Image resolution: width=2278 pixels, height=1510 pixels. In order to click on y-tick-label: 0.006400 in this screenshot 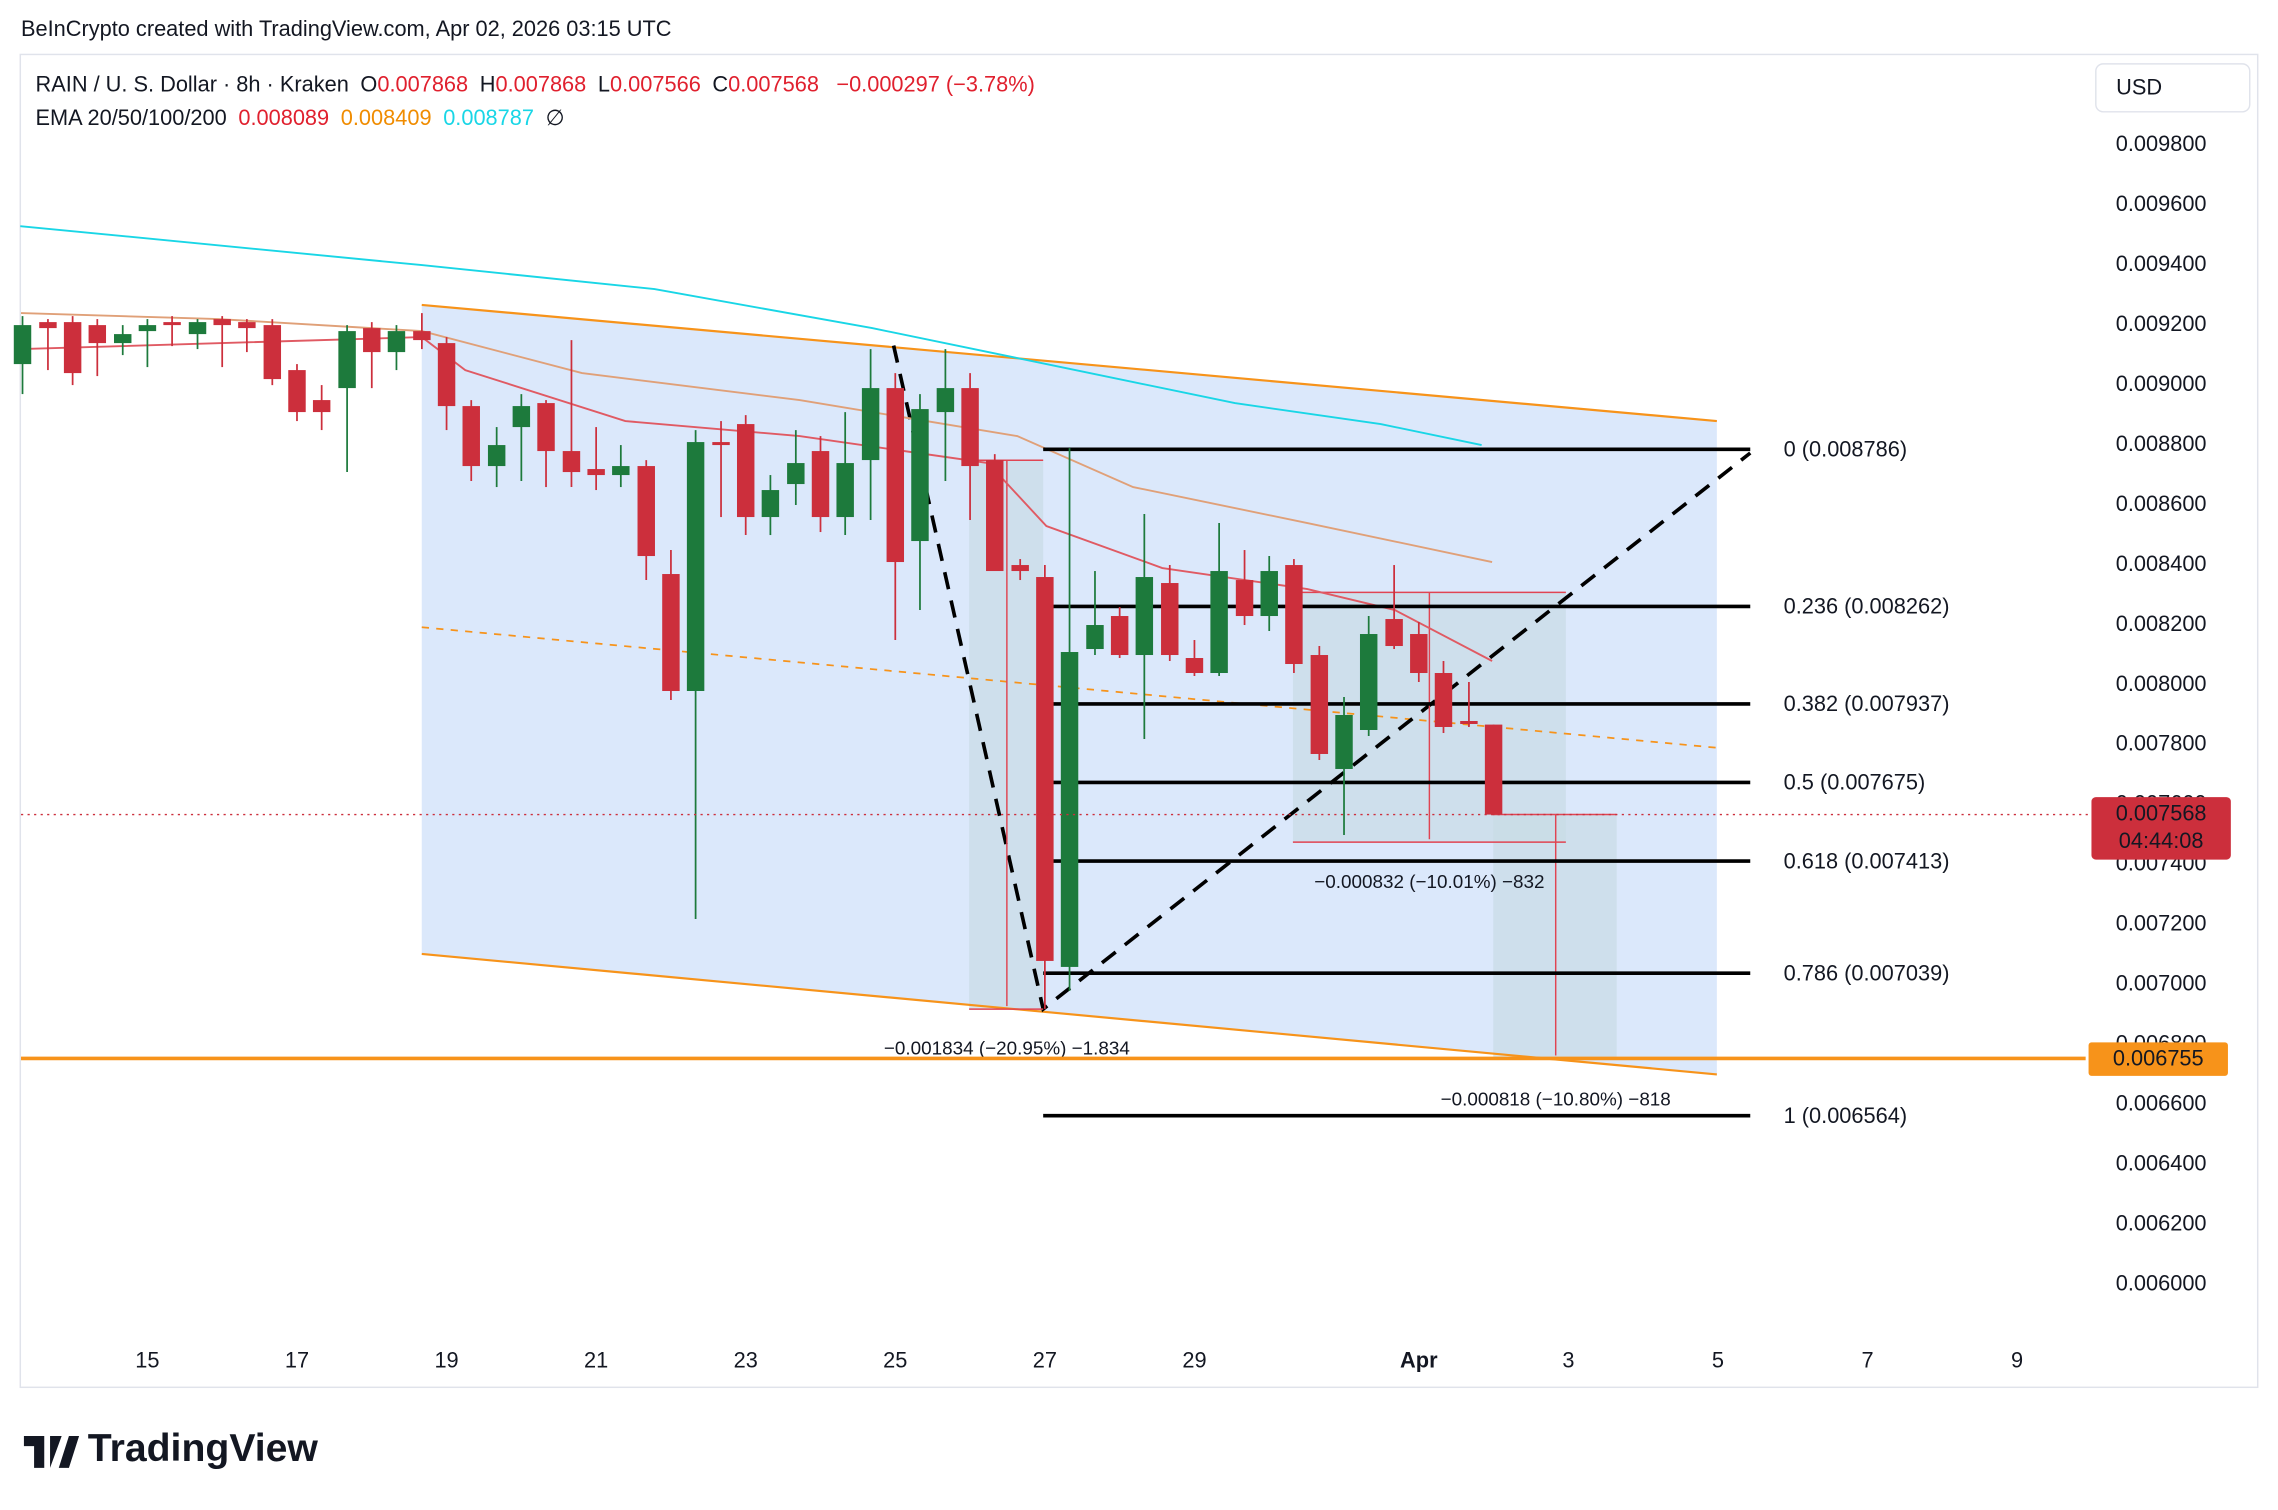, I will do `click(2161, 1163)`.